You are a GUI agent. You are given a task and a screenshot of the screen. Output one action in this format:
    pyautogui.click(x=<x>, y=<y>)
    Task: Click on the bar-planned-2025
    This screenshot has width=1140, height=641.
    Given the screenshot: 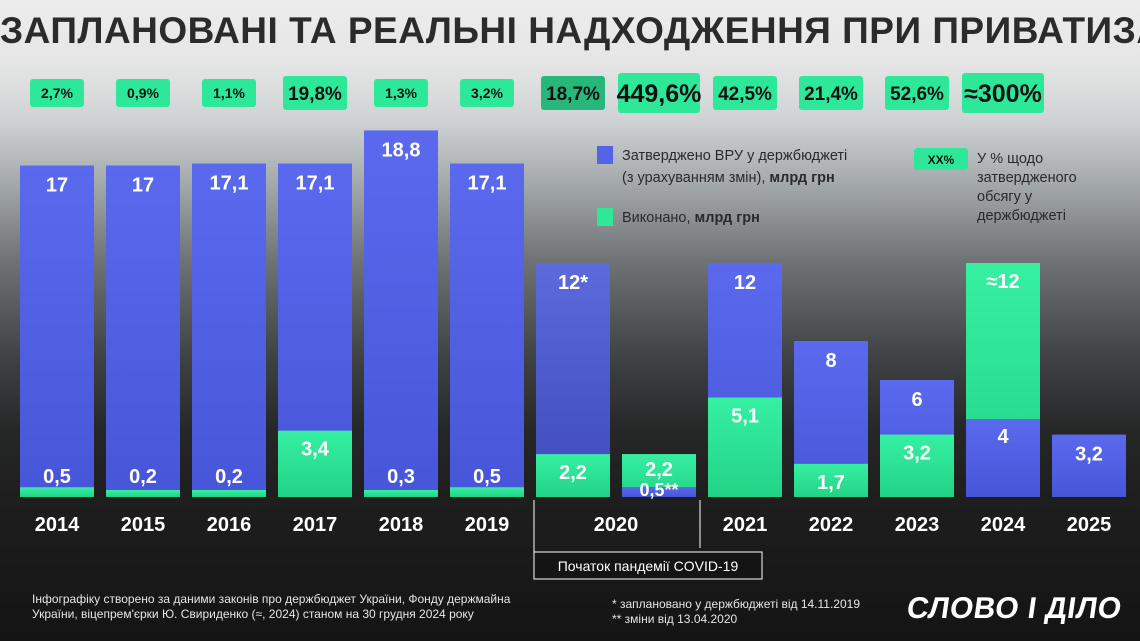 What is the action you would take?
    pyautogui.click(x=1089, y=465)
    